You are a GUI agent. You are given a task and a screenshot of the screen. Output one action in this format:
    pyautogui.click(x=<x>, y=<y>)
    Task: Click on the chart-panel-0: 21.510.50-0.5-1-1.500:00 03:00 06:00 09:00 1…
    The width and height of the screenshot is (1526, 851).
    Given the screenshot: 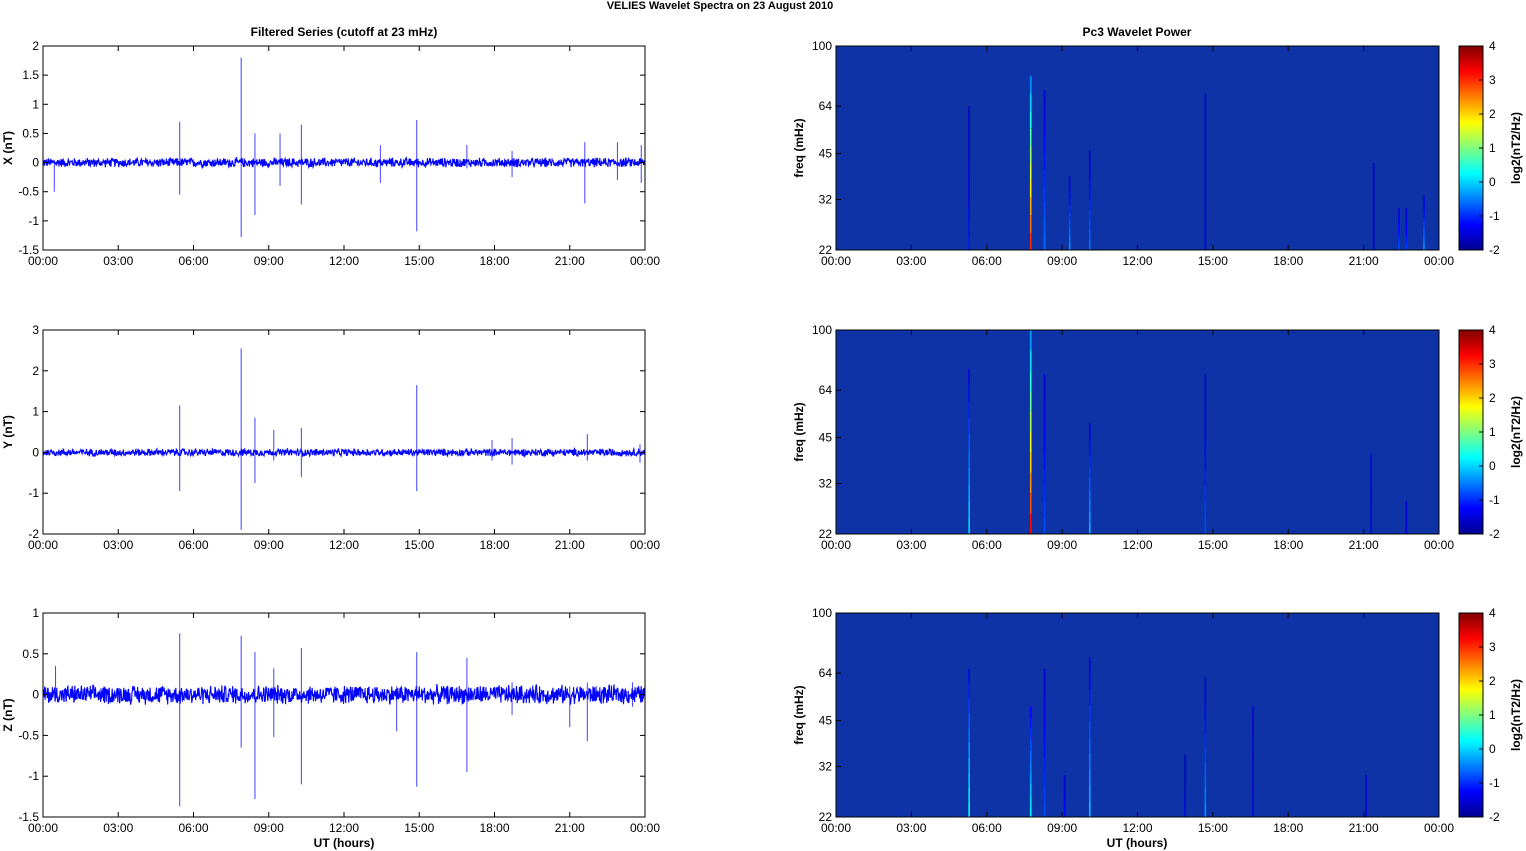 What is the action you would take?
    pyautogui.click(x=330, y=153)
    